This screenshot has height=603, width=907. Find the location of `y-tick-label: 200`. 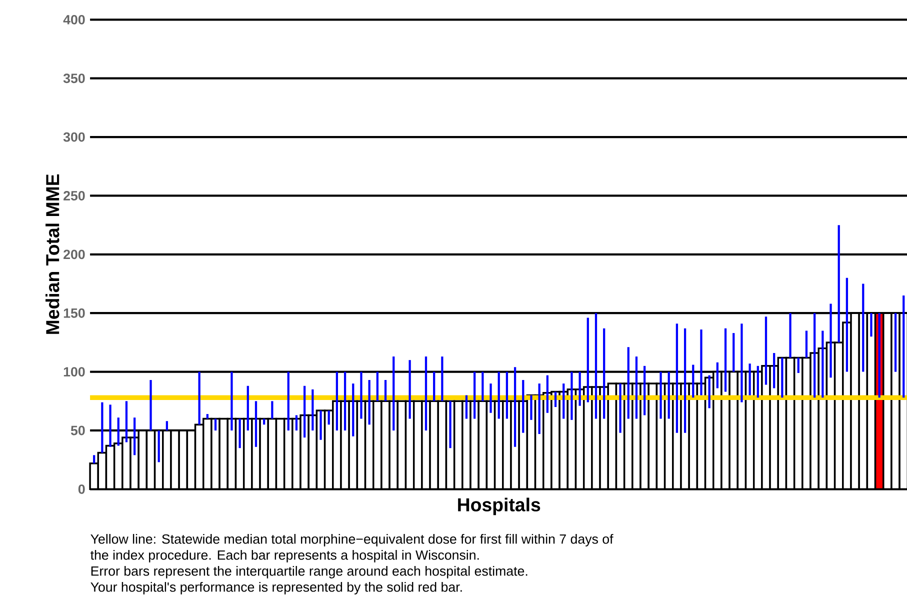

y-tick-label: 200 is located at coordinates (74, 255).